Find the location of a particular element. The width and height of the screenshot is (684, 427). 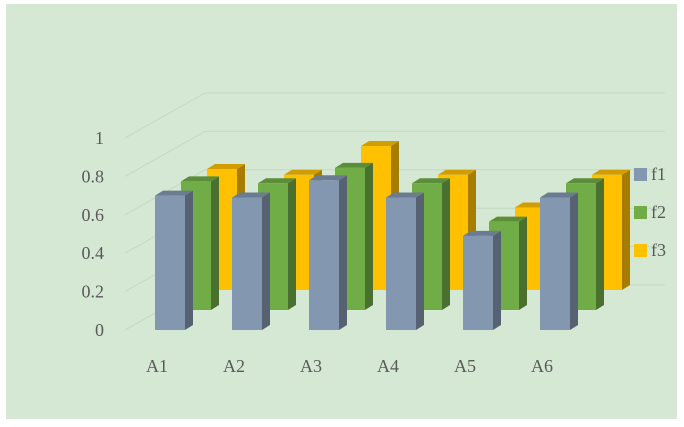

legend-item-f1: f1 is located at coordinates (650, 174).